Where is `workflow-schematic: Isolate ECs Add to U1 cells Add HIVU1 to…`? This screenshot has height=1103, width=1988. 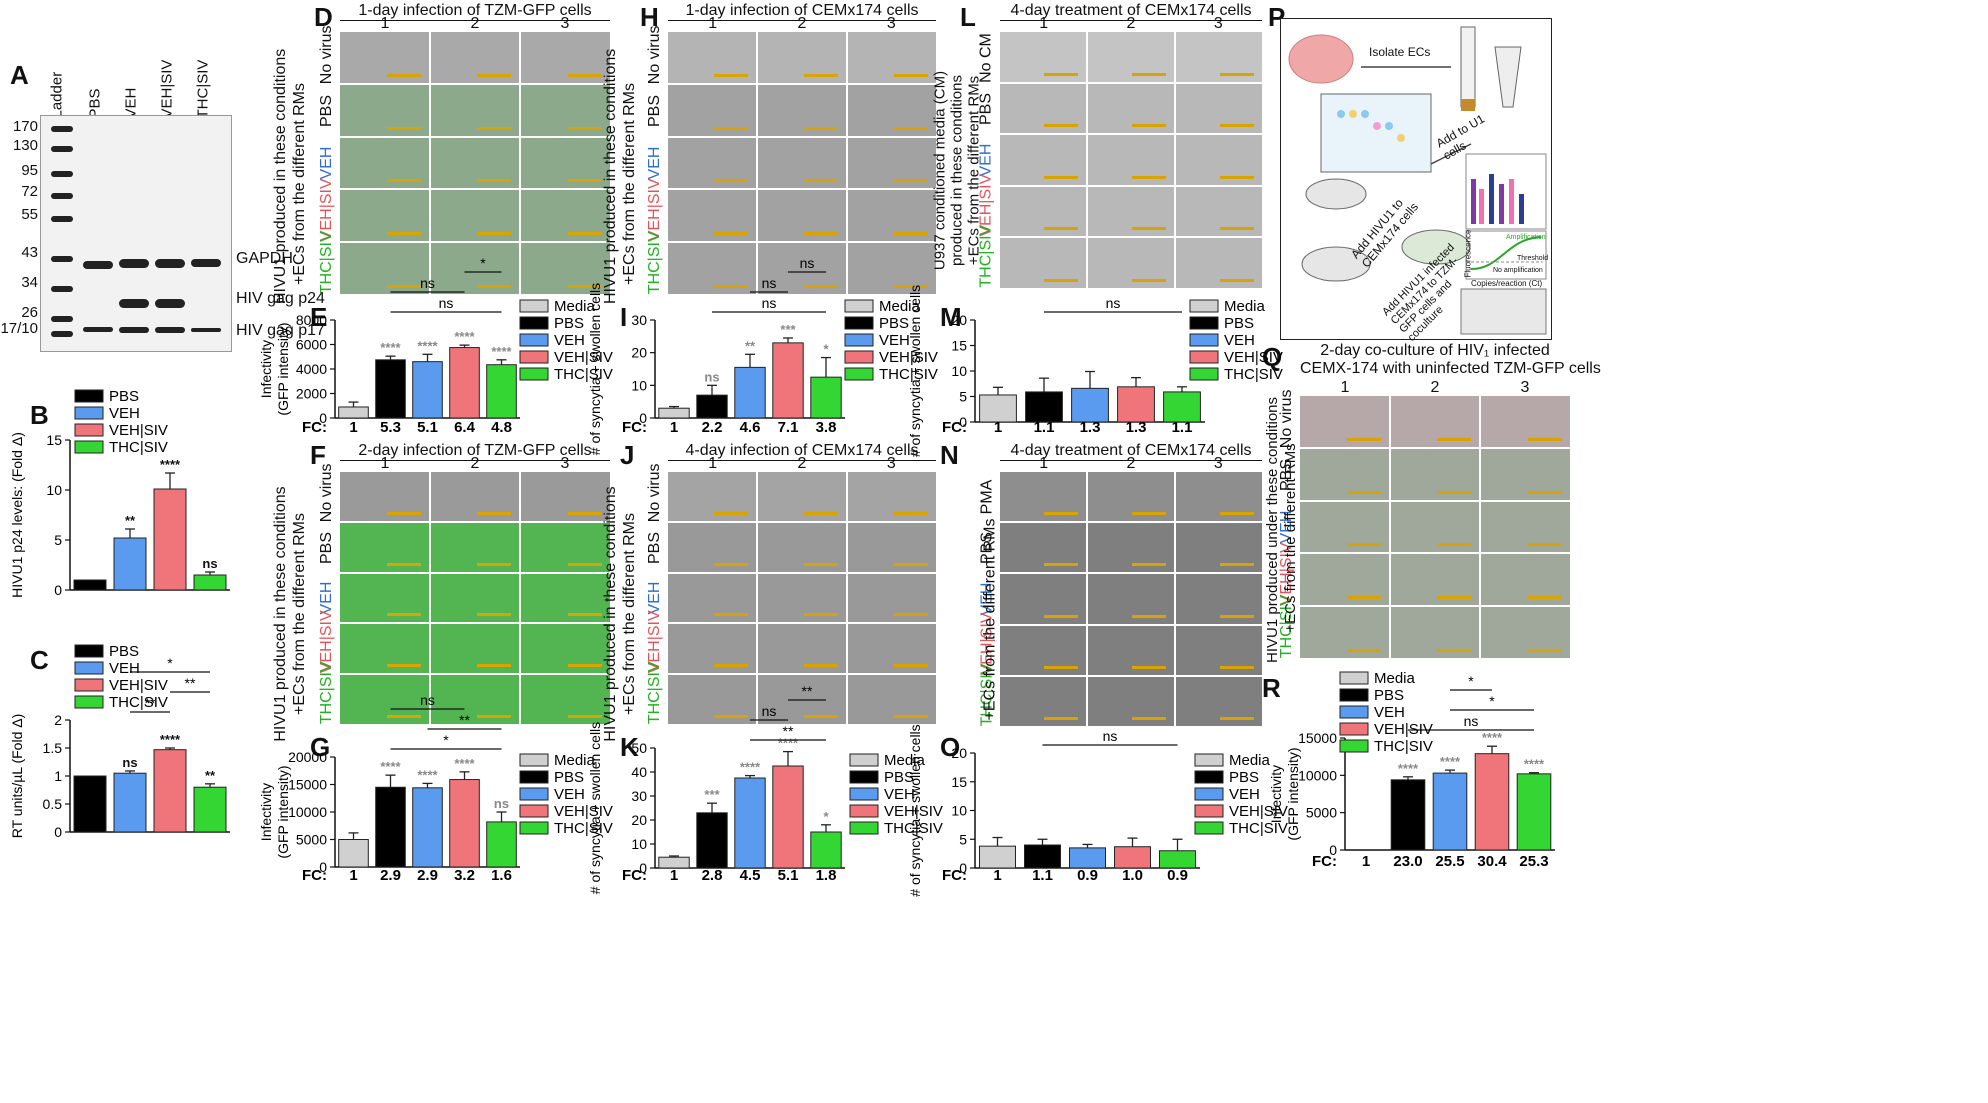 workflow-schematic: Isolate ECs Add to U1 cells Add HIVU1 to… is located at coordinates (1416, 181).